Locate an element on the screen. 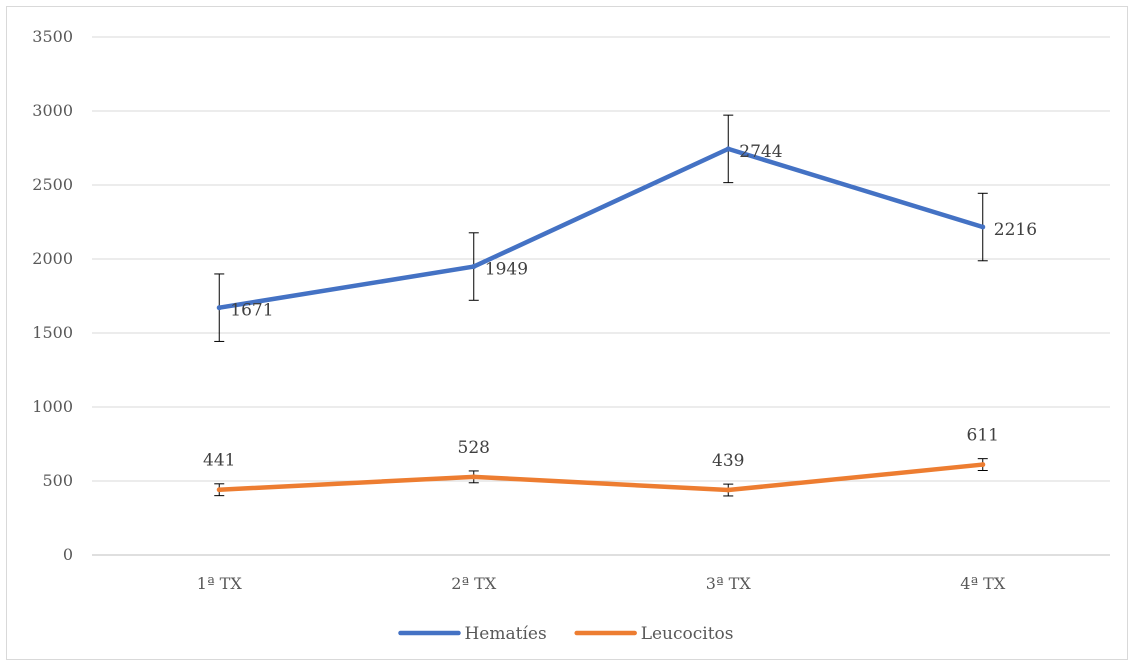  x-axis-ticks: 1ª TX 2ª TX 3ª TX 4ª TX is located at coordinates (601, 583).